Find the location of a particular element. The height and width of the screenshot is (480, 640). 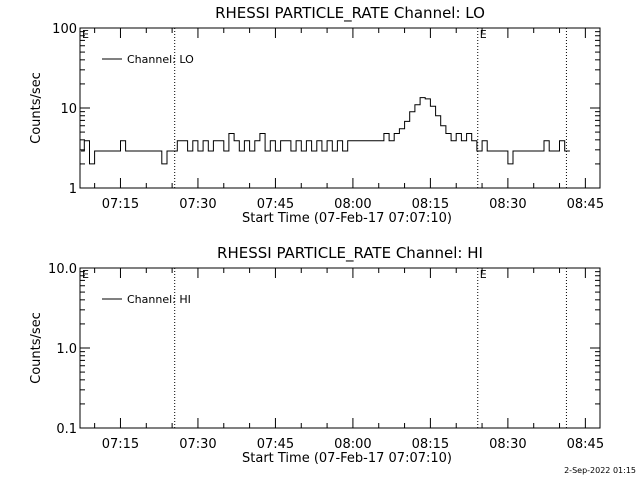

footer-timestamp: 2-Sep-2022 01:15 is located at coordinates (600, 470).